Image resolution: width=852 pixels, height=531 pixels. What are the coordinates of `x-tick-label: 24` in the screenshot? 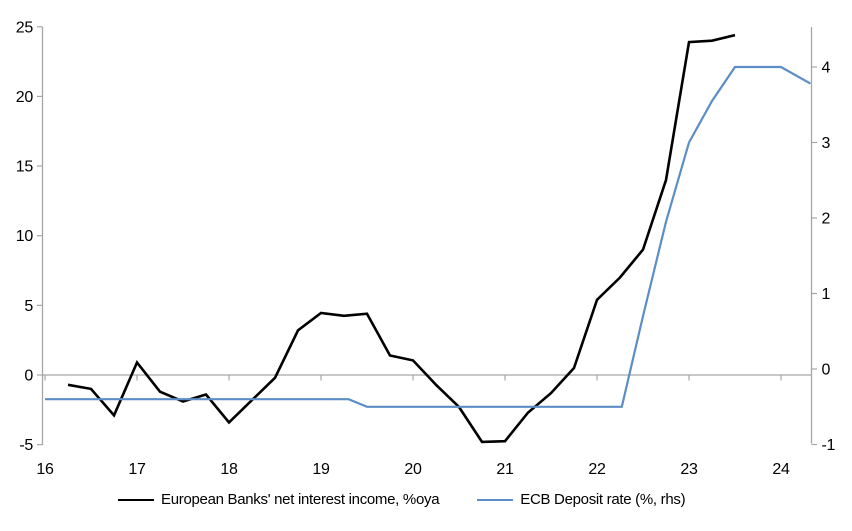 It's located at (781, 469).